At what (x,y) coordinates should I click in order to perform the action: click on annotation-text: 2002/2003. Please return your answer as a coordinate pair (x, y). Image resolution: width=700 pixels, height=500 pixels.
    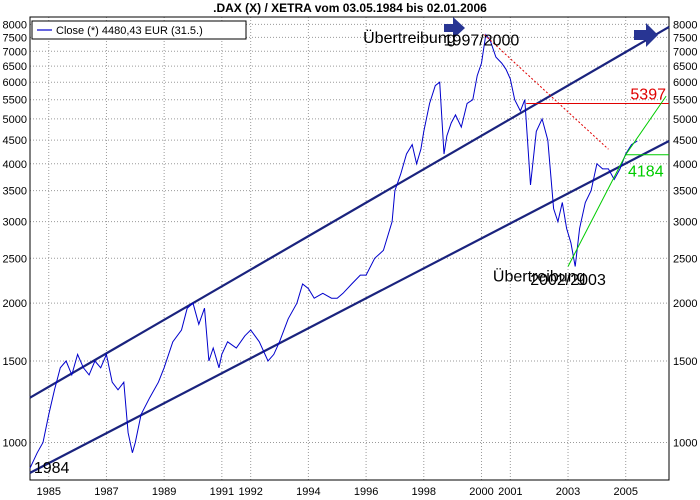
    Looking at the image, I should click on (568, 280).